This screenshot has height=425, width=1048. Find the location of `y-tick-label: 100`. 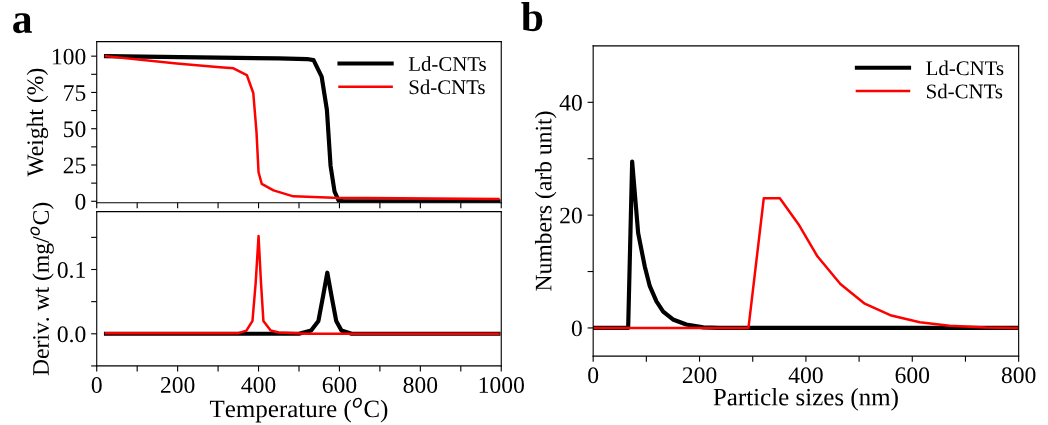

y-tick-label: 100 is located at coordinates (69, 56).